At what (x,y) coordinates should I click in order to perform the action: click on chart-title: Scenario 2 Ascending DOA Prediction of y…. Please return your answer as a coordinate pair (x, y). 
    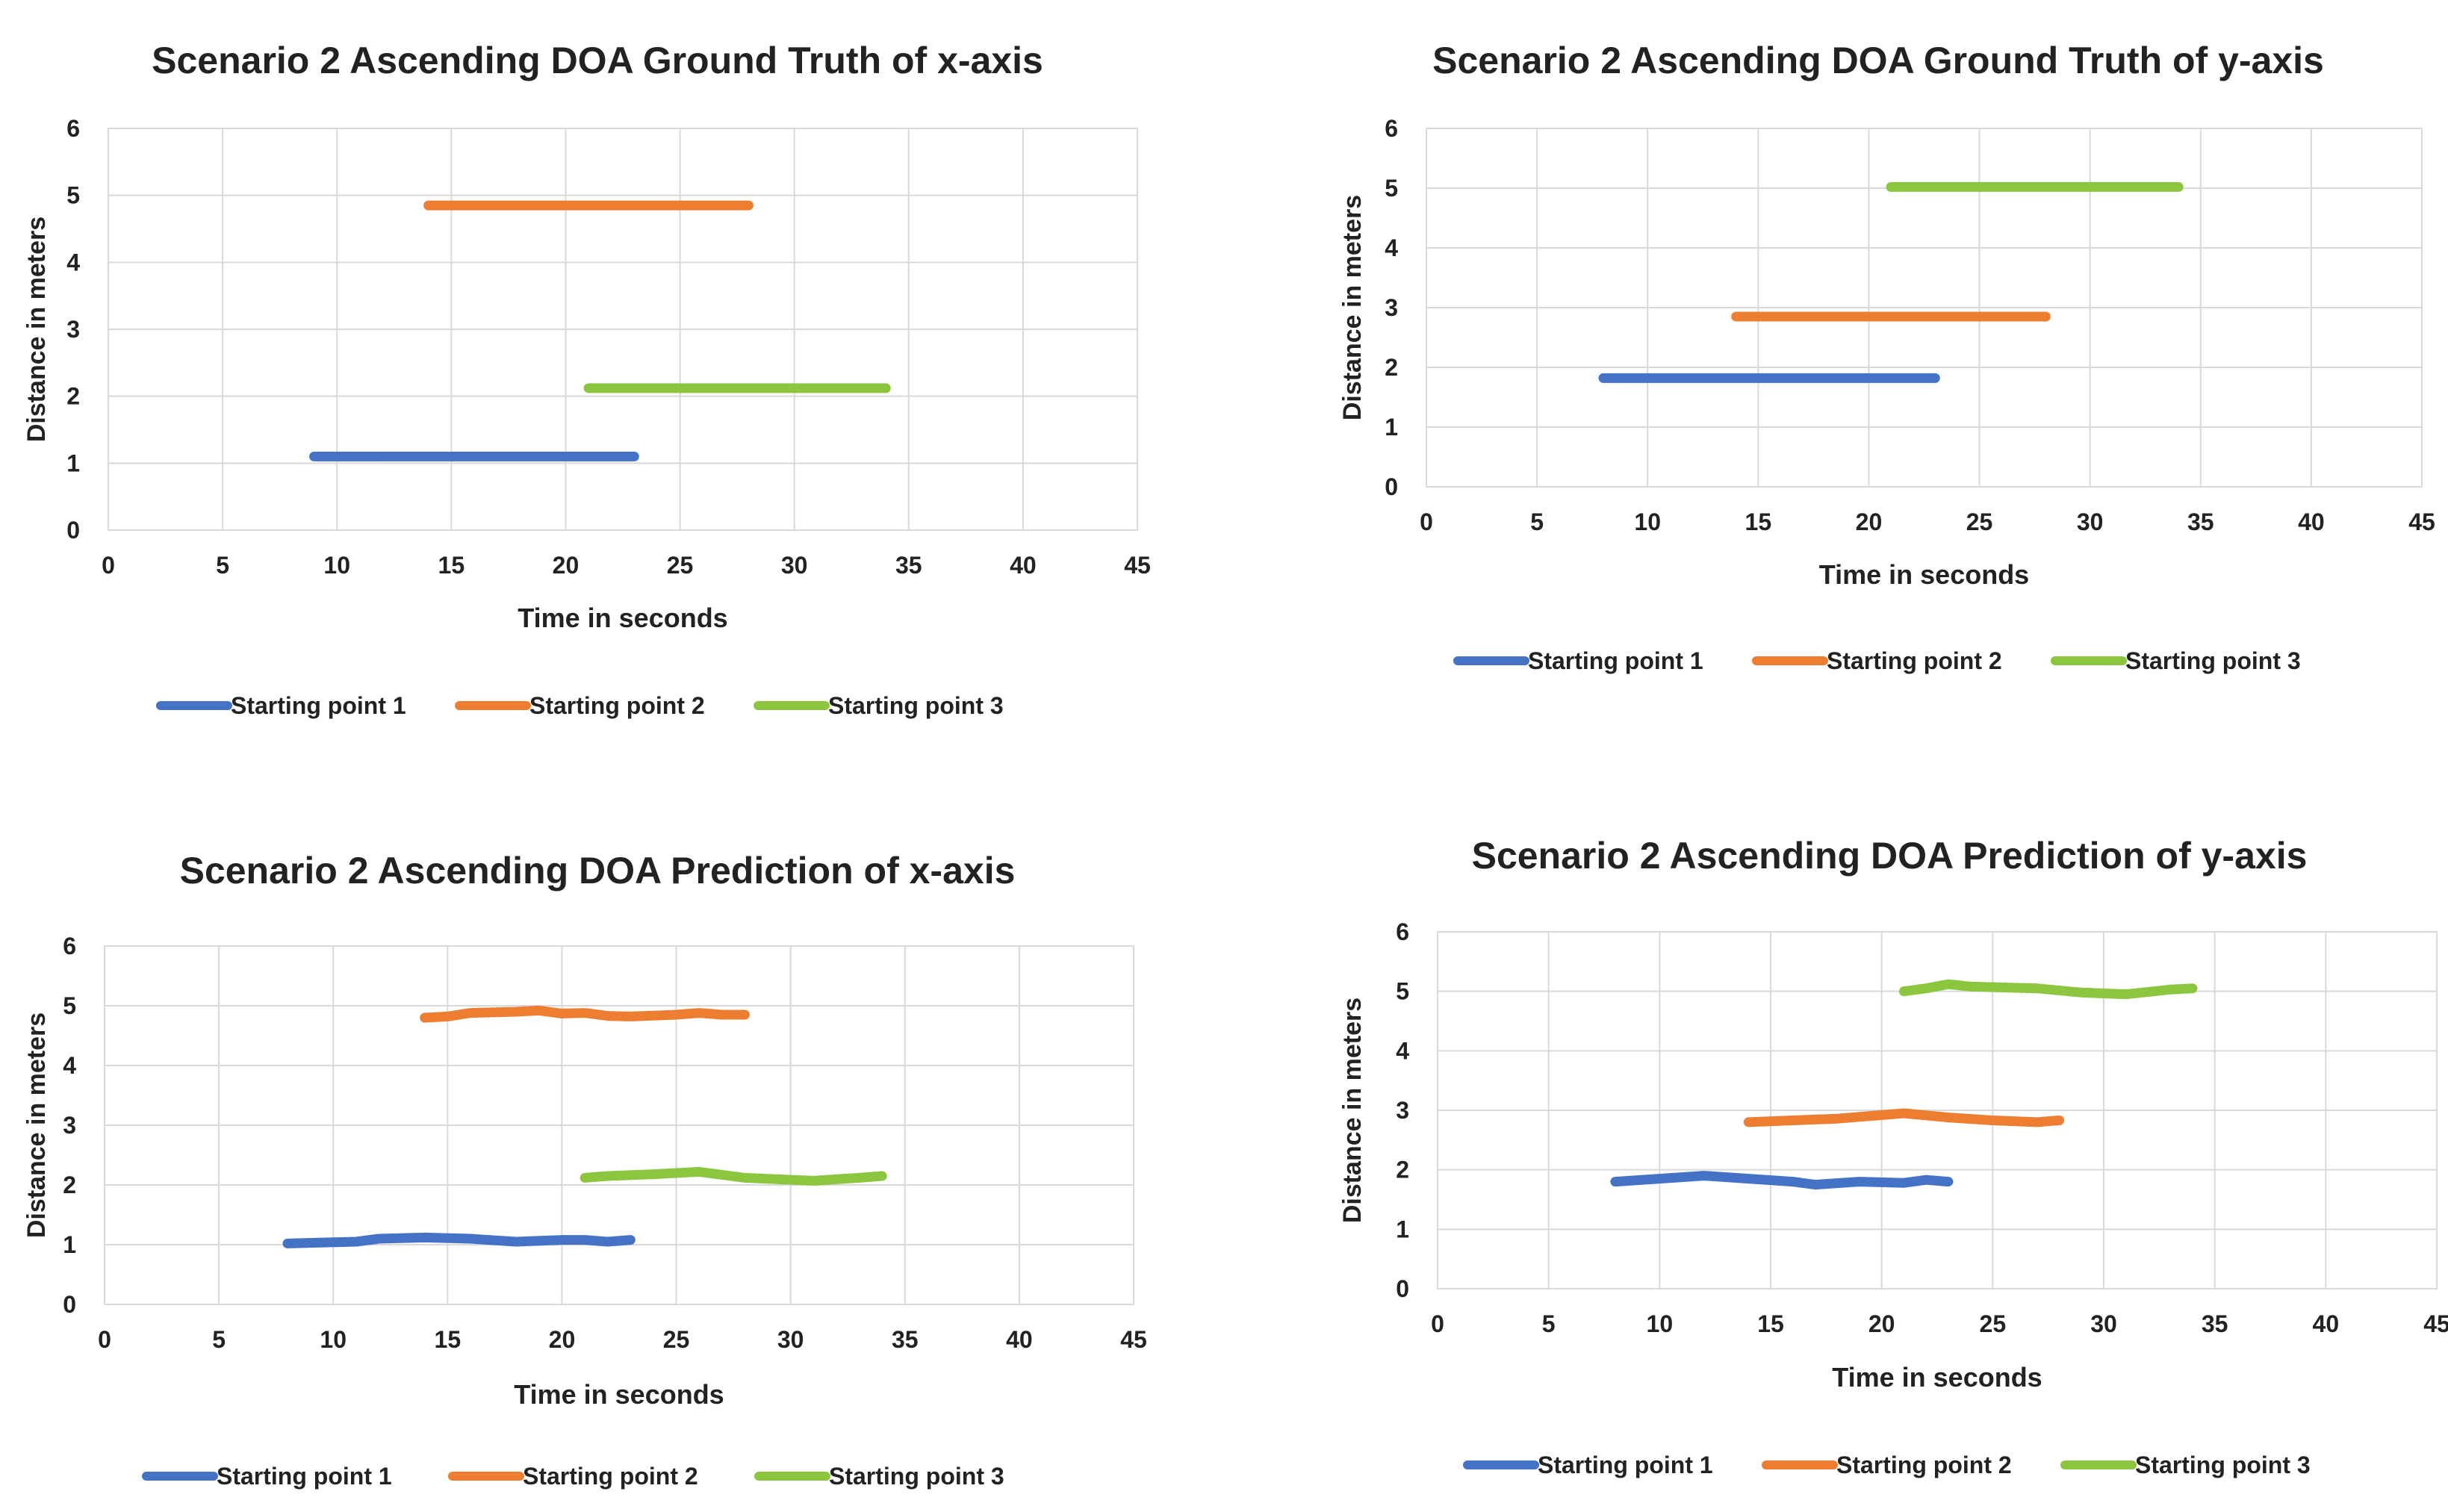
    Looking at the image, I should click on (1890, 856).